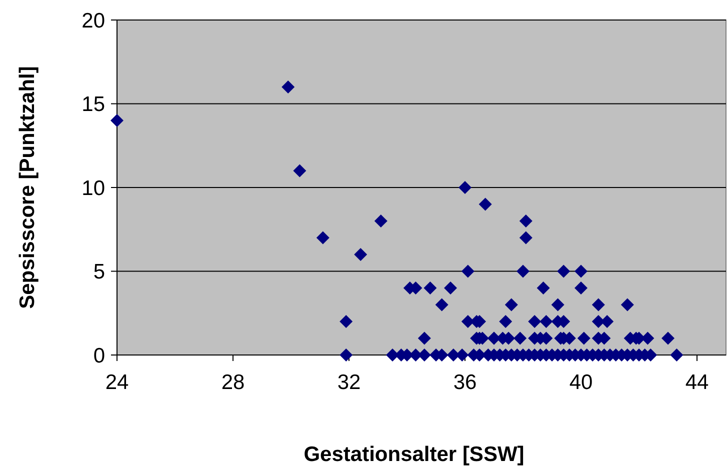  Describe the element at coordinates (697, 382) in the screenshot. I see `x-tick-label: 44` at that location.